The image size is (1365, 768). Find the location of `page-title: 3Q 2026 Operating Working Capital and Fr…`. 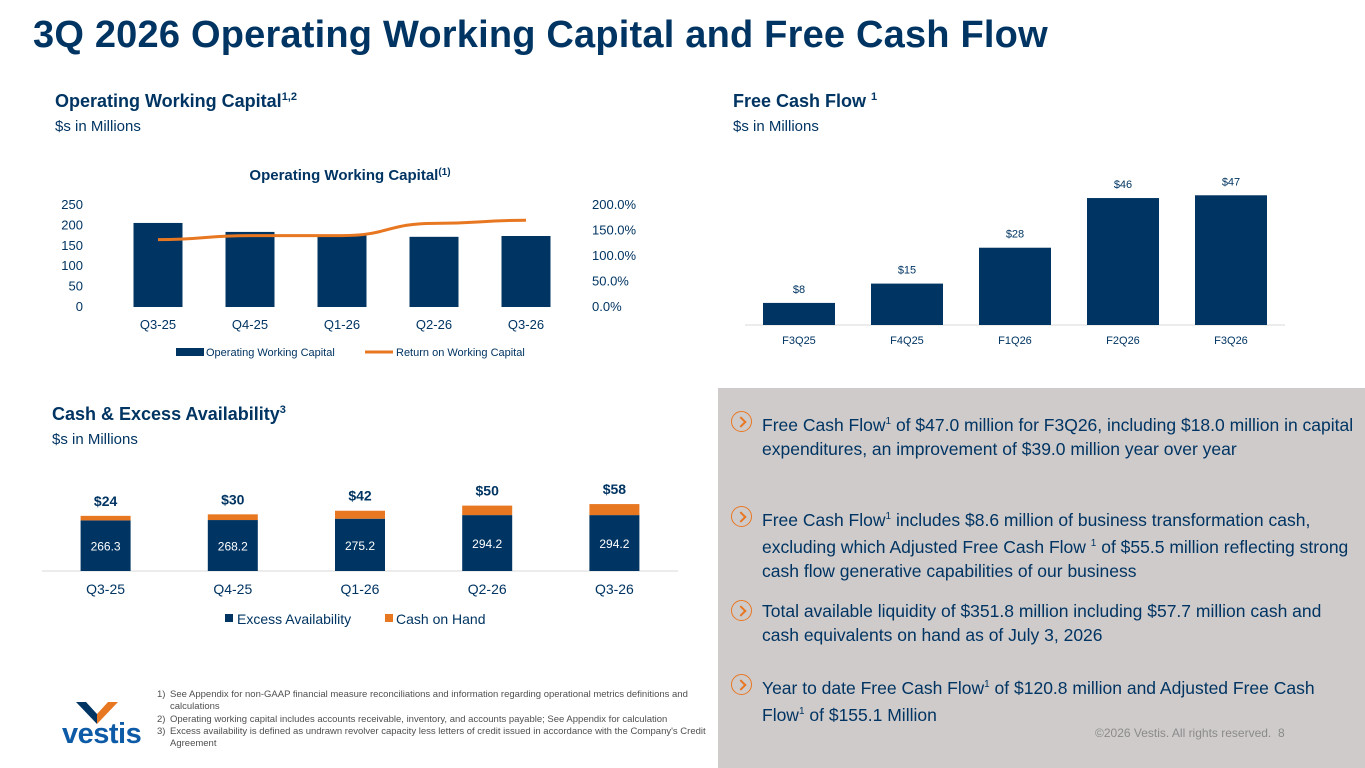

page-title: 3Q 2026 Operating Working Capital and Fr… is located at coordinates (540, 35).